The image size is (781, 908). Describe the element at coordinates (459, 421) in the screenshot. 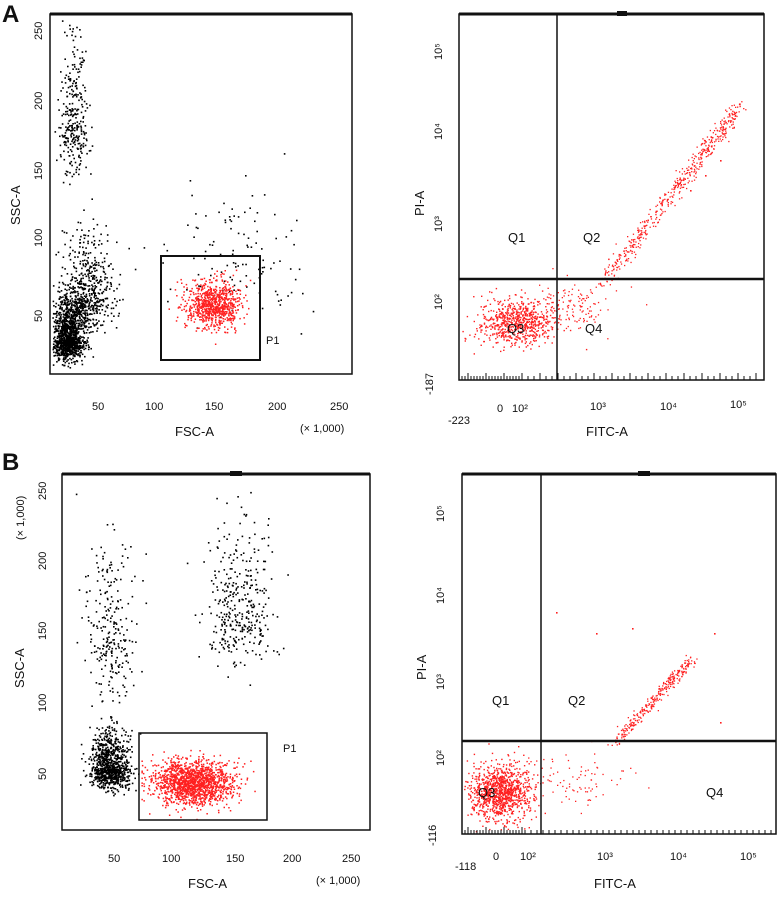

I see `x-tick: -223` at that location.